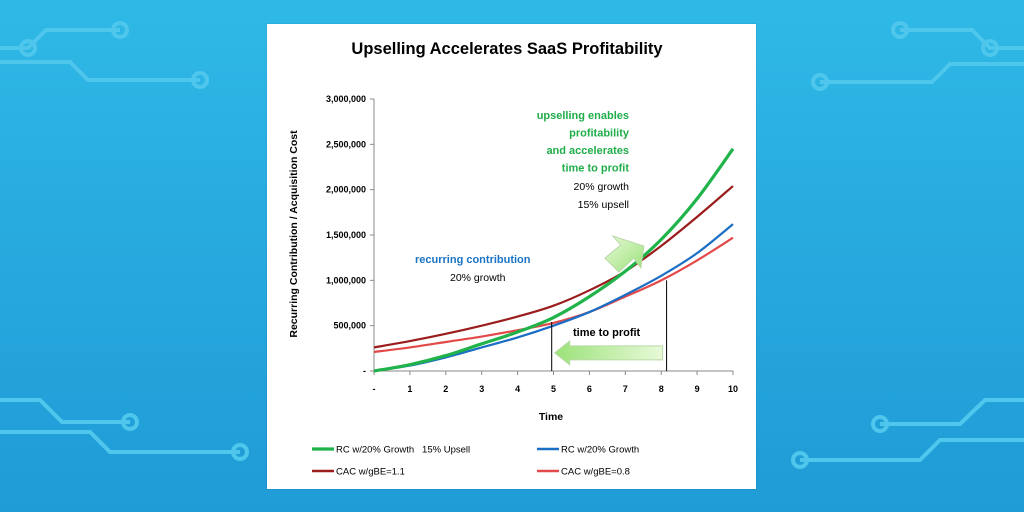 This screenshot has height=512, width=1024. I want to click on legend-label: CAC w/gBE=0.8, so click(595, 472).